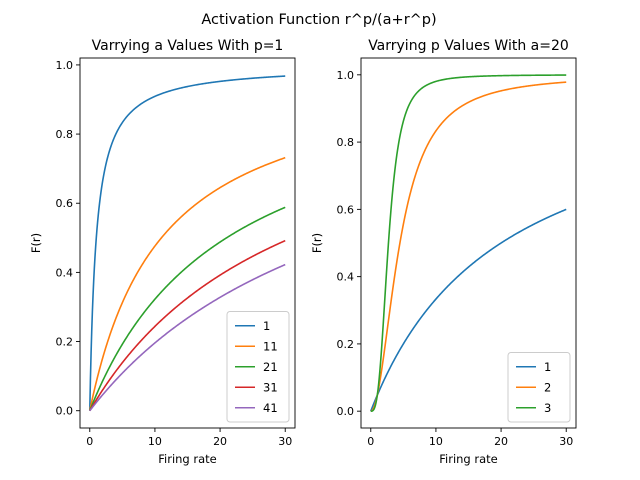 Image resolution: width=640 pixels, height=480 pixels. I want to click on chart-title: Varrying p Values With a=20, so click(468, 46).